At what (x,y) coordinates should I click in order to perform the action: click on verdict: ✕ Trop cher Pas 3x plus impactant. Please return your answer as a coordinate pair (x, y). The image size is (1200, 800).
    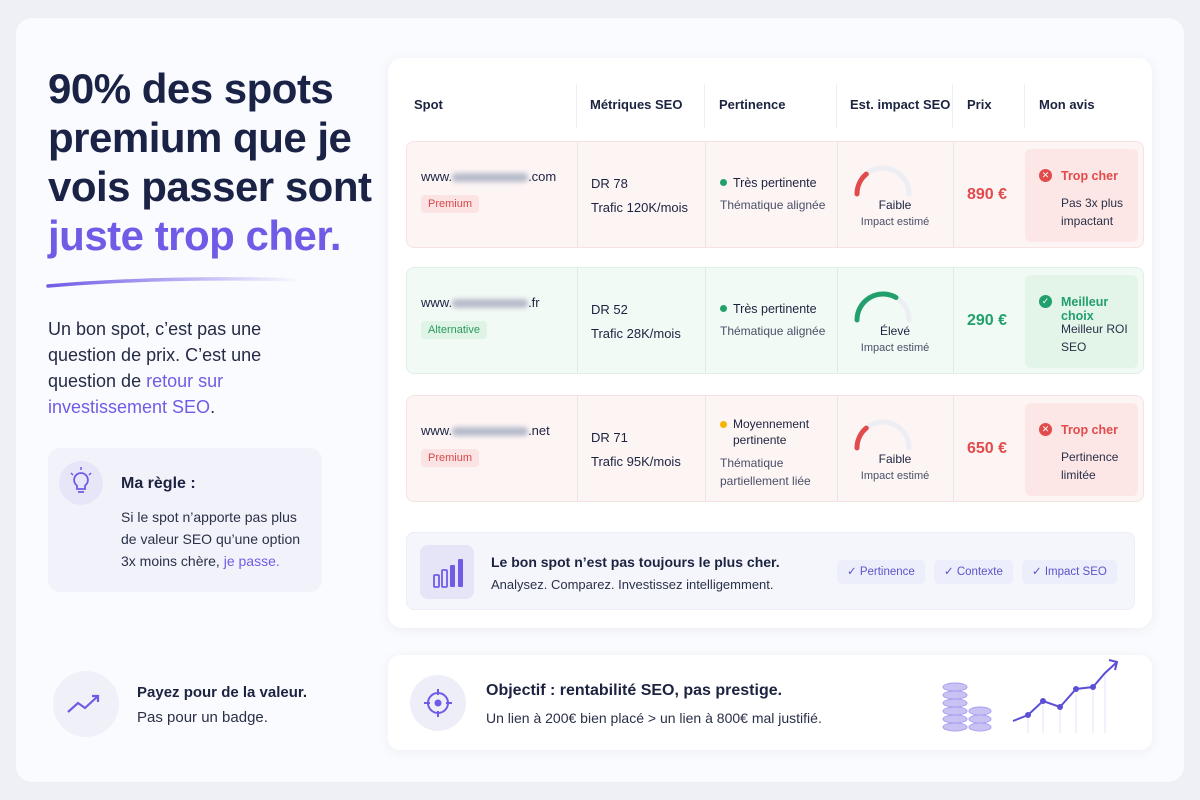
    Looking at the image, I should click on (1081, 195).